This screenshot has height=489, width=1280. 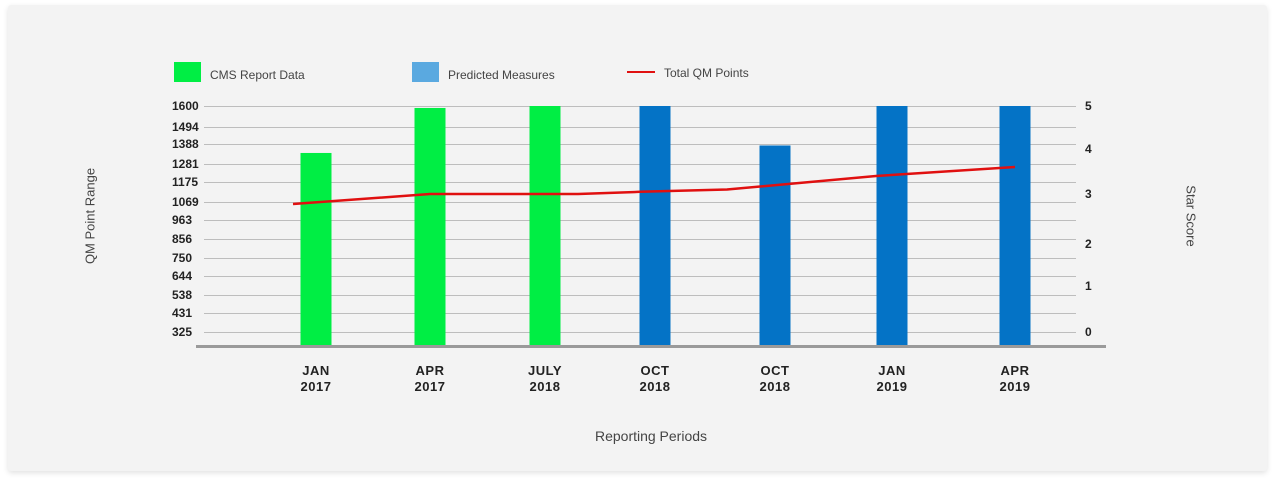 What do you see at coordinates (1088, 149) in the screenshot?
I see `y2-tick-label: 4` at bounding box center [1088, 149].